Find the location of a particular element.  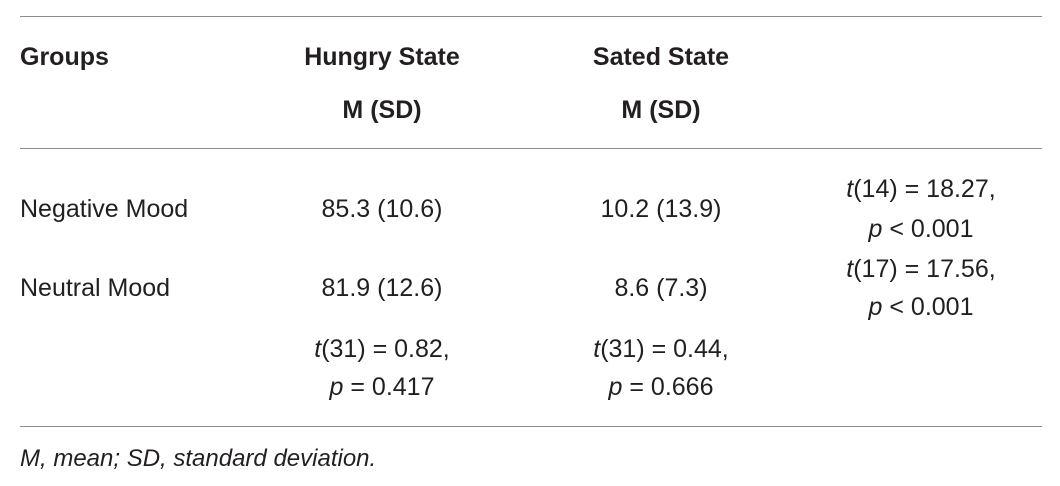

row-negative-hungry: 85.3 (10.6) is located at coordinates (382, 209).